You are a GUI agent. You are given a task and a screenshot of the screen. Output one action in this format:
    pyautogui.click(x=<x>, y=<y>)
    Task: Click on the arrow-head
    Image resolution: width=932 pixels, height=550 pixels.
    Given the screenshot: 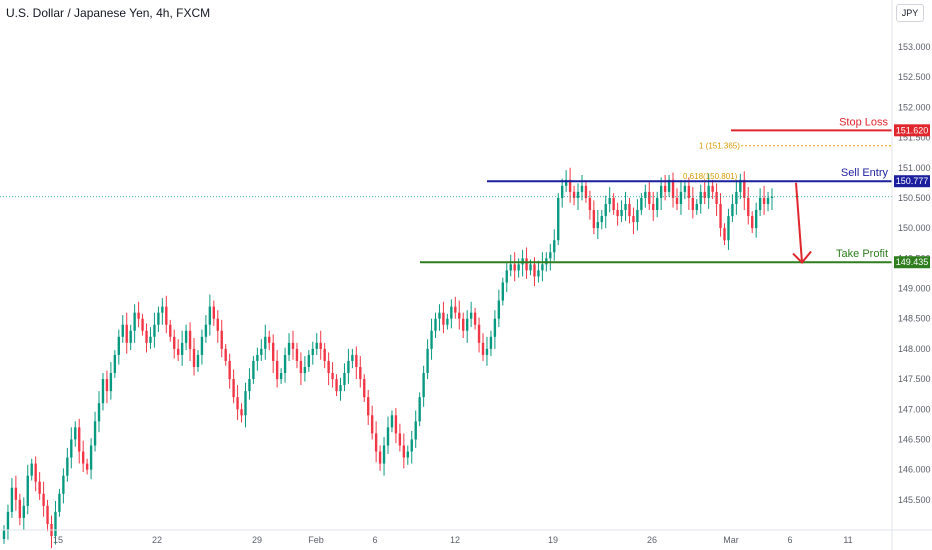 What is the action you would take?
    pyautogui.click(x=802, y=257)
    